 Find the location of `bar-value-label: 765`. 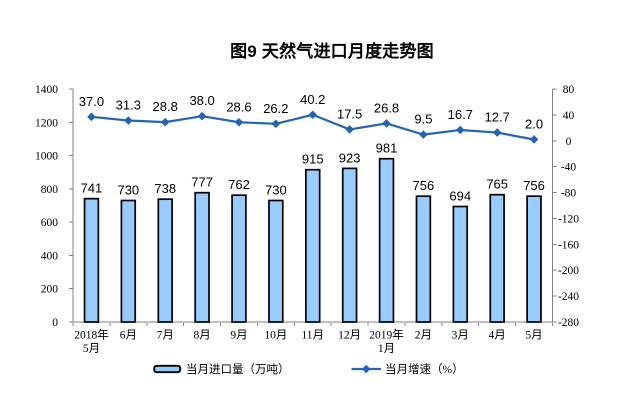

bar-value-label: 765 is located at coordinates (497, 184).